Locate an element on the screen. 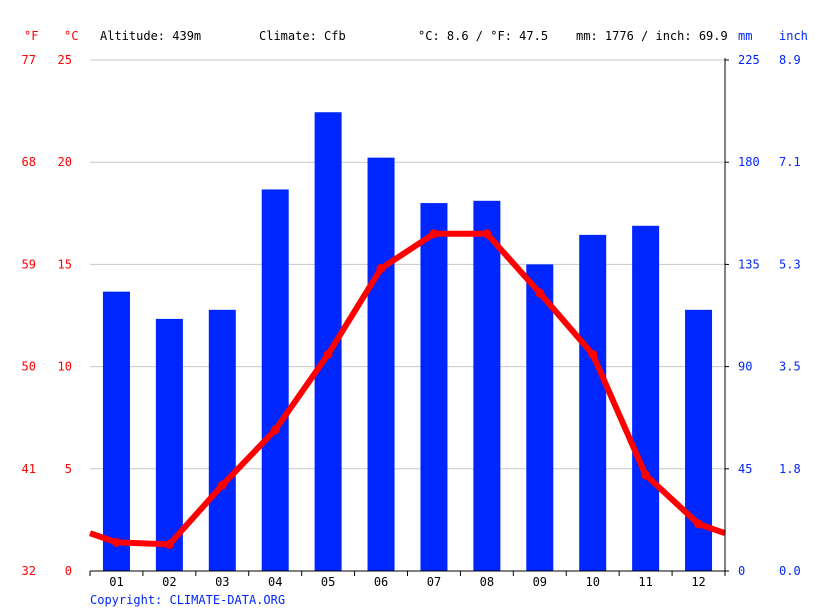 The width and height of the screenshot is (815, 611). celsius-unit-label: °C is located at coordinates (71, 36).